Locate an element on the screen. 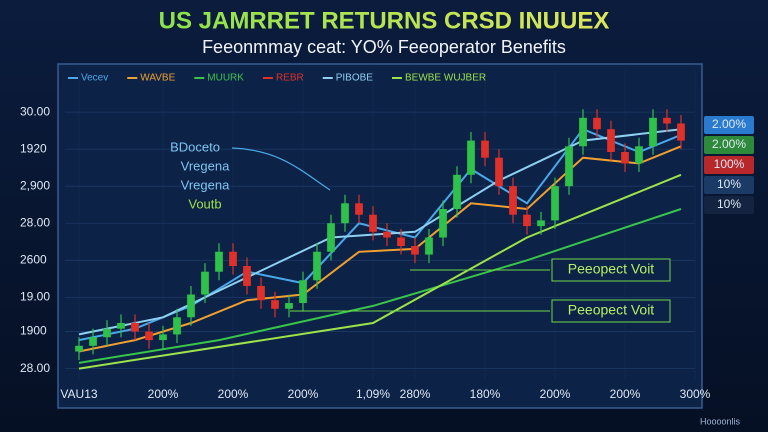 The height and width of the screenshot is (432, 768). price-tag-label: 100% is located at coordinates (729, 164).